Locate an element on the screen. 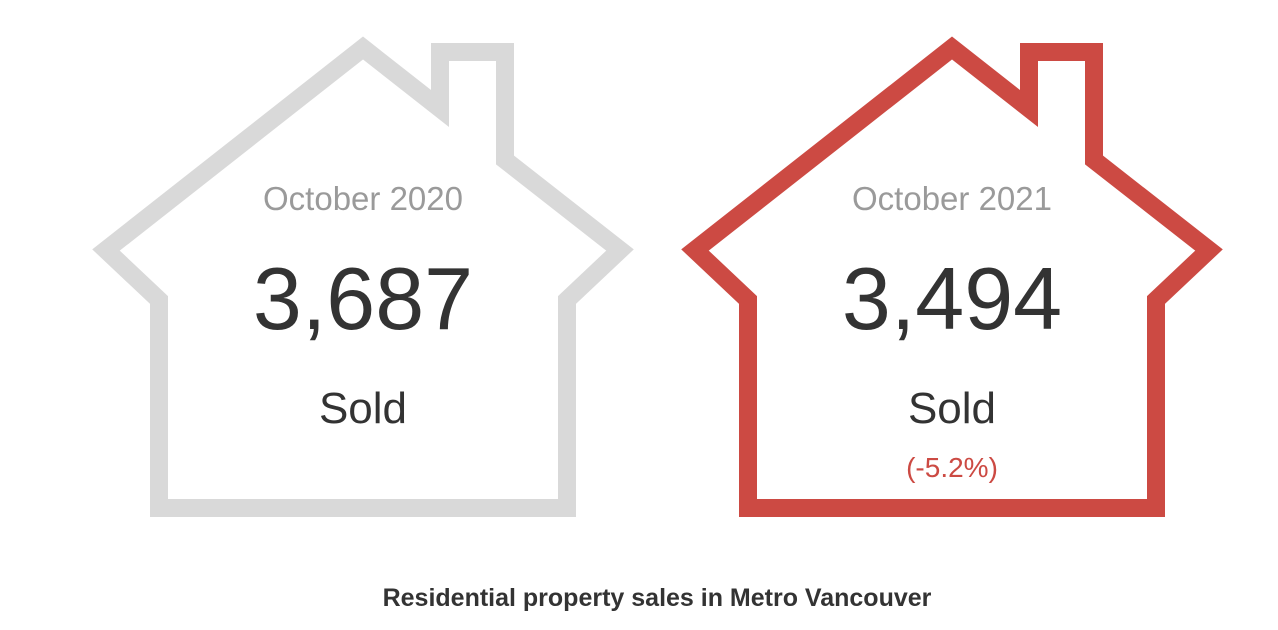 The height and width of the screenshot is (630, 1278). period: October 2020 is located at coordinates (363, 198).